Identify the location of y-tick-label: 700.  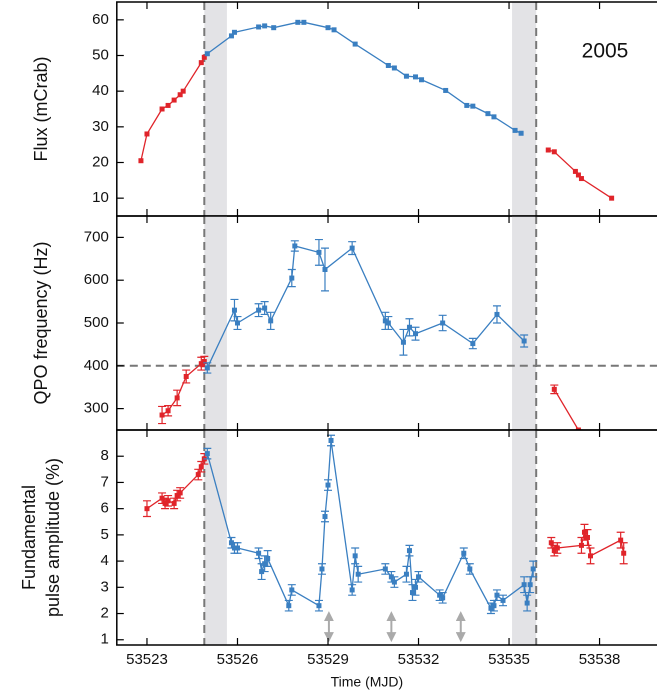
(96, 236).